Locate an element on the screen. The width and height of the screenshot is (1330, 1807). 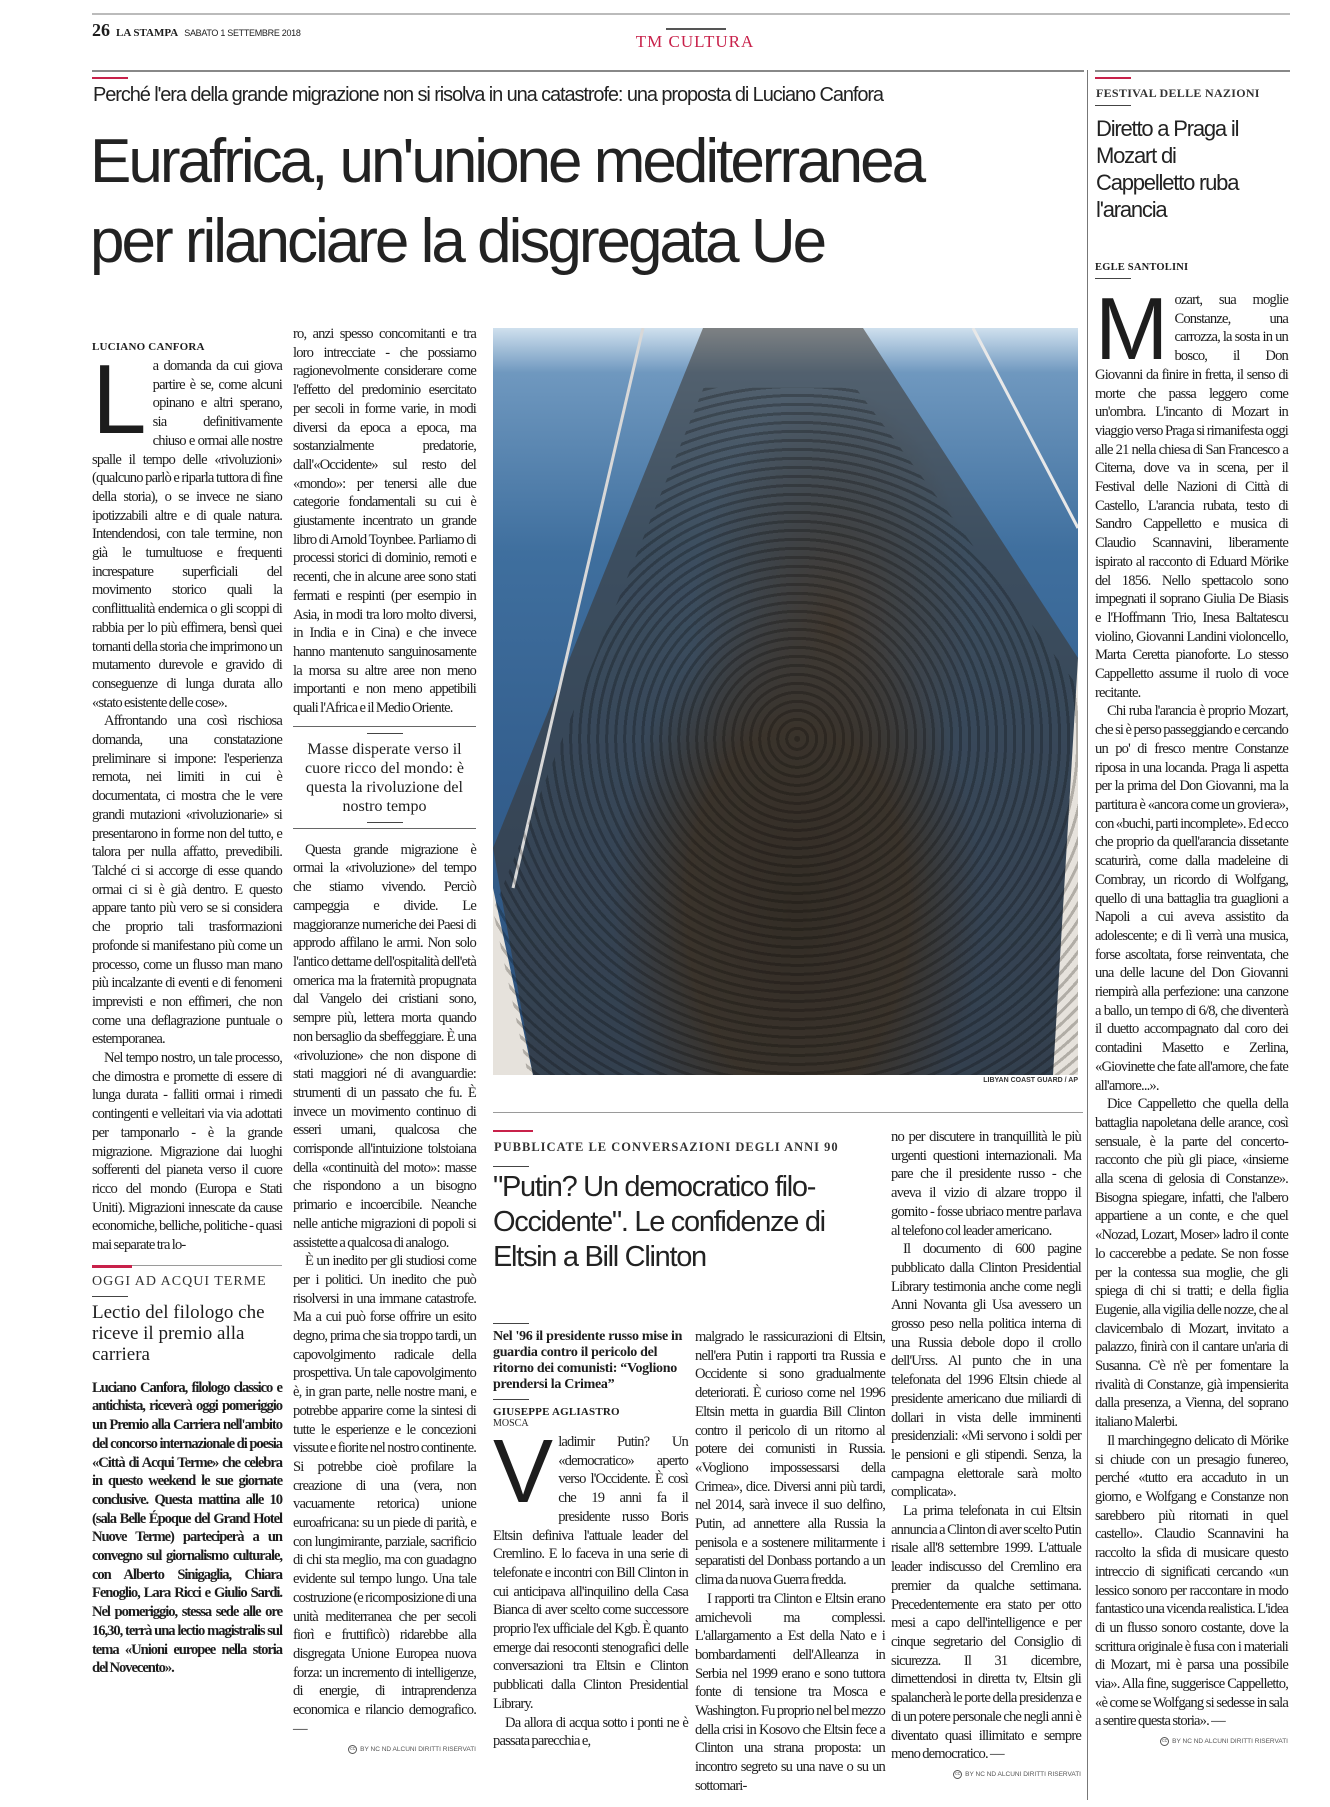
drop-cap: V is located at coordinates (523, 1472).